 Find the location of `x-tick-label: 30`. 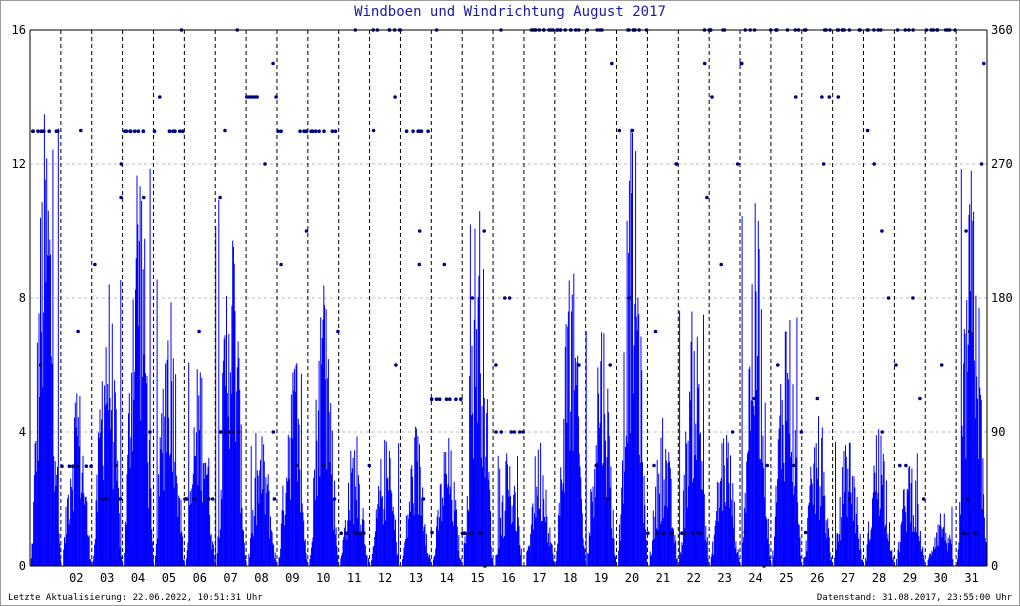

x-tick-label: 30 is located at coordinates (940, 578).